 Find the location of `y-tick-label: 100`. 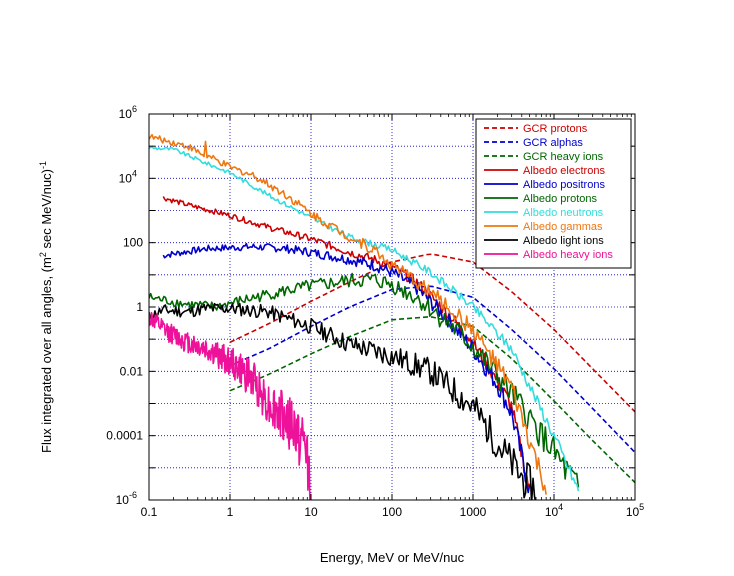

y-tick-label: 100 is located at coordinates (133, 243).